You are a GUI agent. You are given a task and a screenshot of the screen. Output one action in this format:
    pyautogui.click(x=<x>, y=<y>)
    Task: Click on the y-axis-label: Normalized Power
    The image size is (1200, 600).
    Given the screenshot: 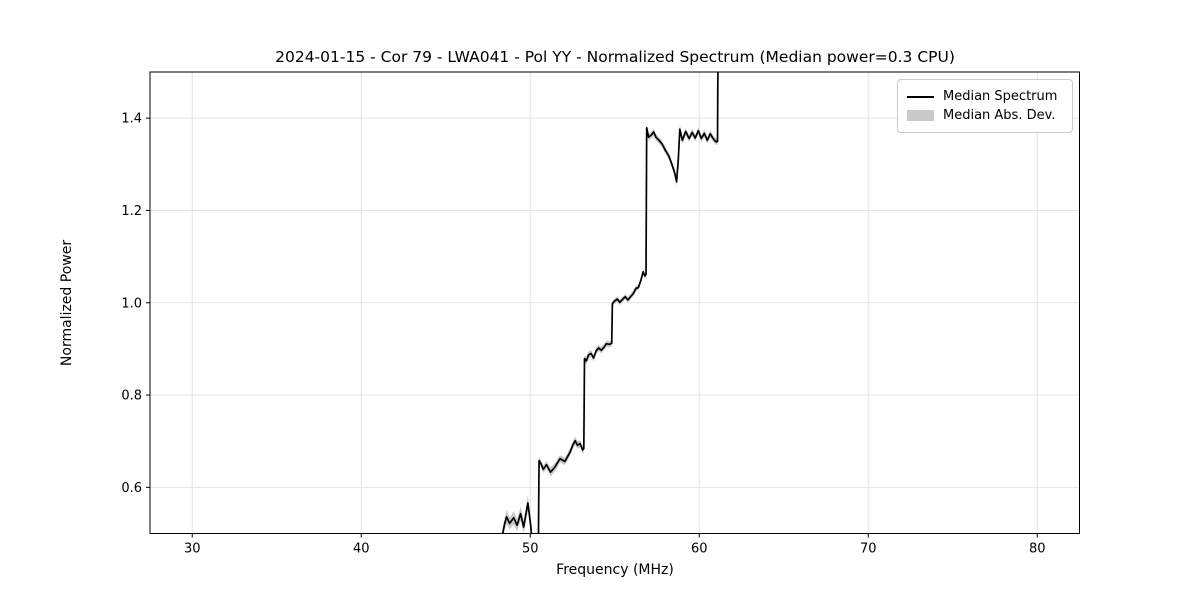 What is the action you would take?
    pyautogui.click(x=67, y=303)
    